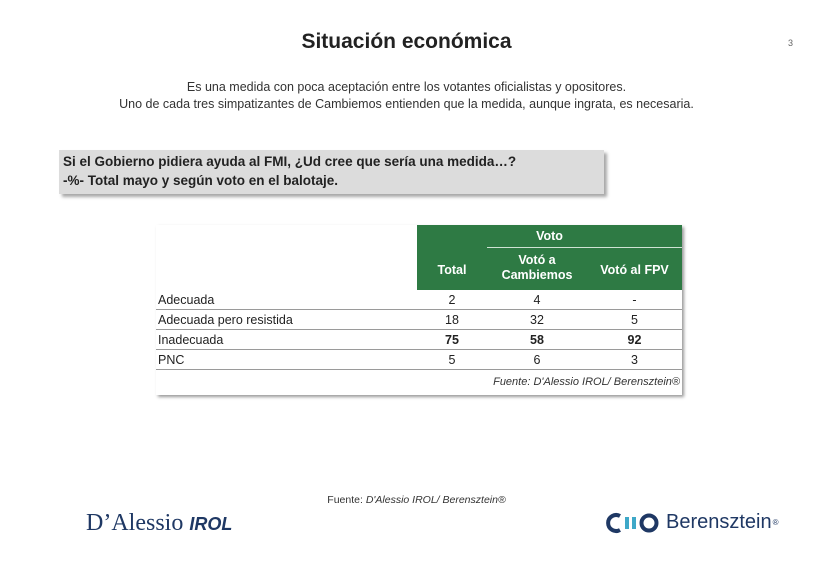  What do you see at coordinates (171, 360) in the screenshot?
I see `row-label: PNC` at bounding box center [171, 360].